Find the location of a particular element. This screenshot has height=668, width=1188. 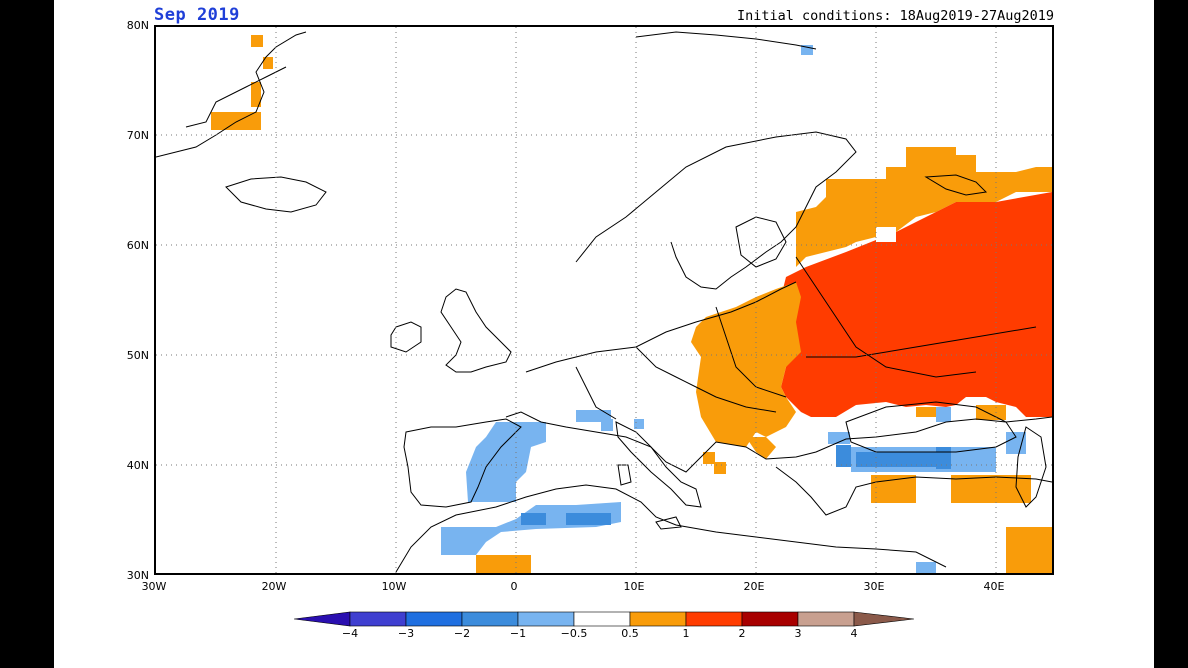

legend-tick-4: 4 is located at coordinates (854, 633).